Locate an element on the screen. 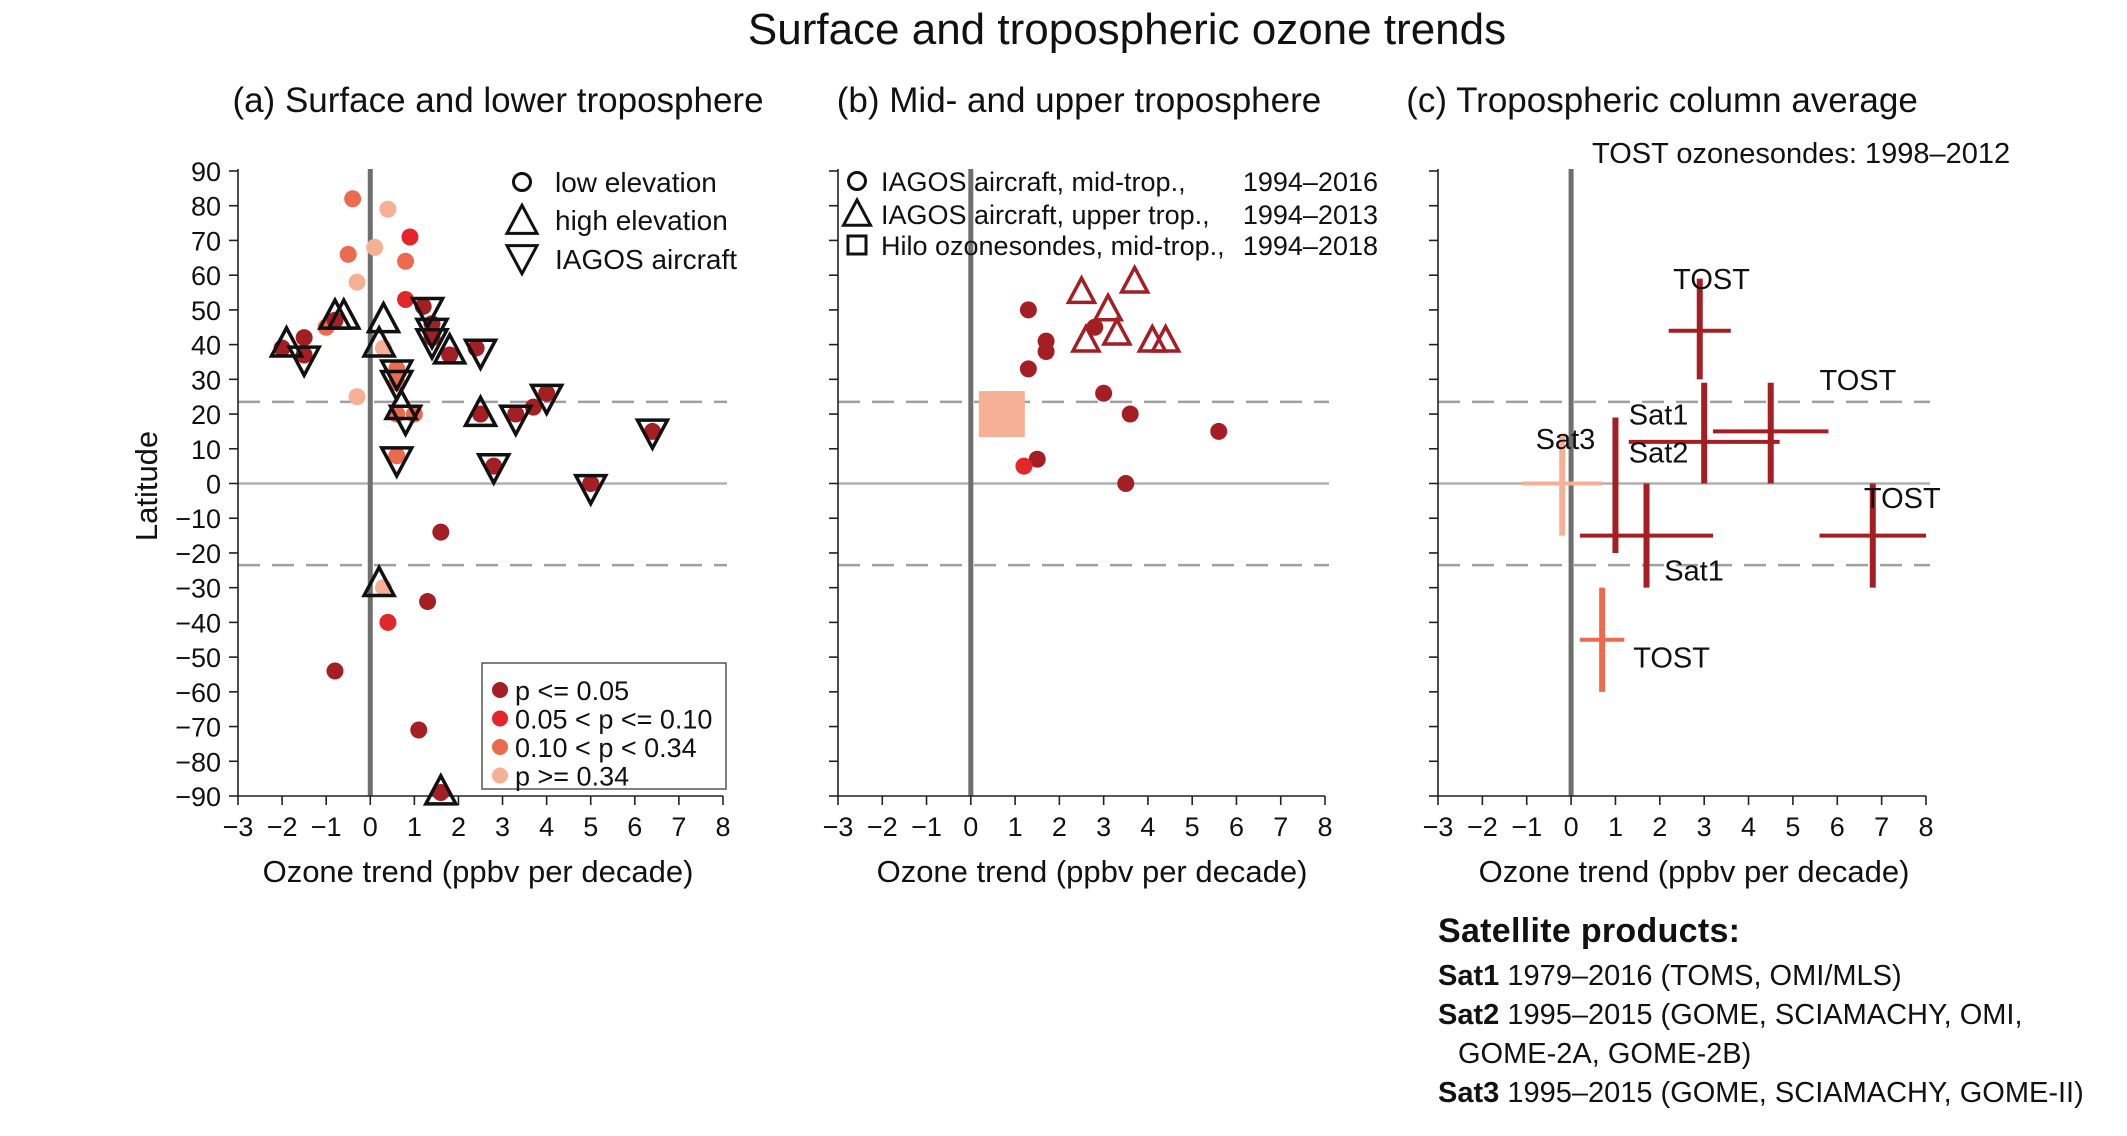  legend-triangle-down-icon is located at coordinates (522, 260).